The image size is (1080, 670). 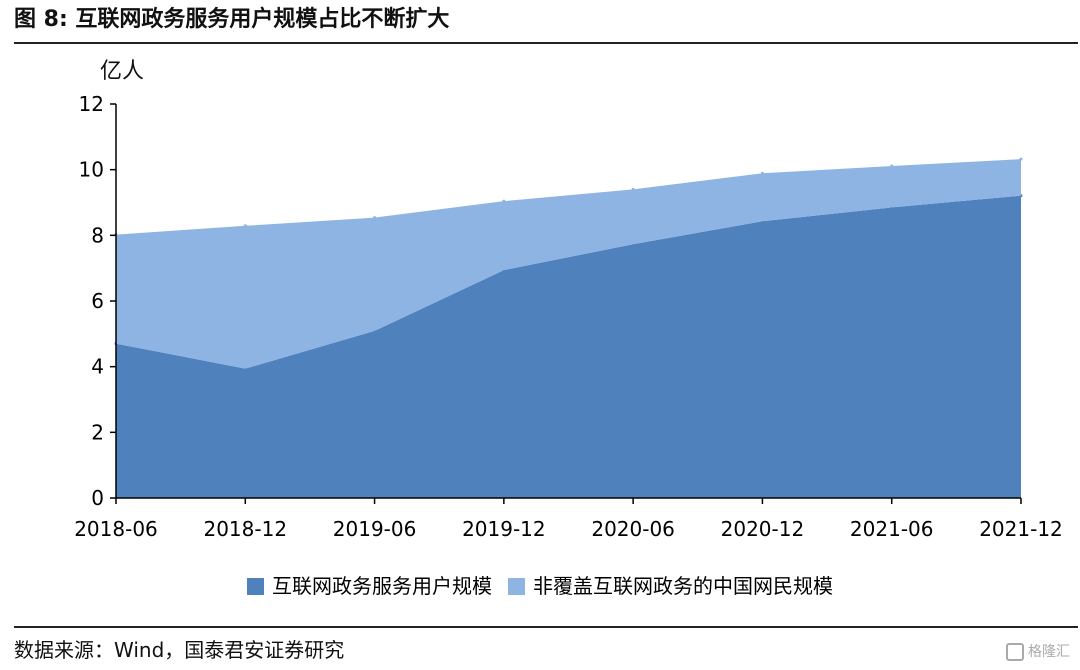 What do you see at coordinates (546, 43) in the screenshot?
I see `title-divider` at bounding box center [546, 43].